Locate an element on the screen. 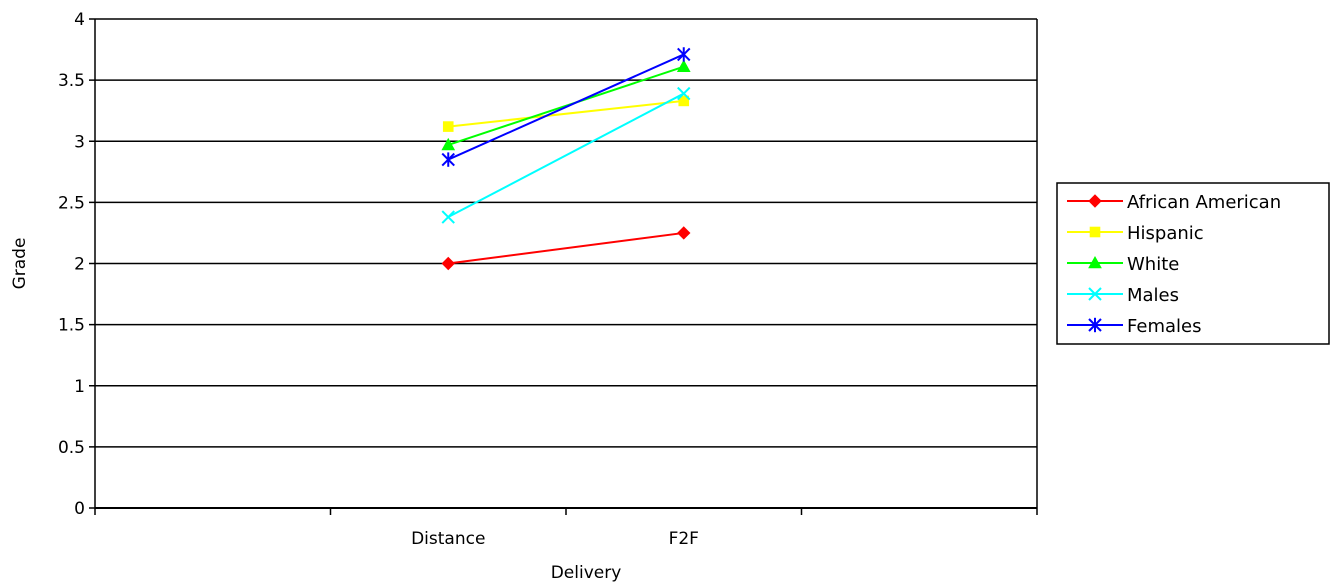 The width and height of the screenshot is (1333, 584). y-tick-label: 1 is located at coordinates (79, 387).